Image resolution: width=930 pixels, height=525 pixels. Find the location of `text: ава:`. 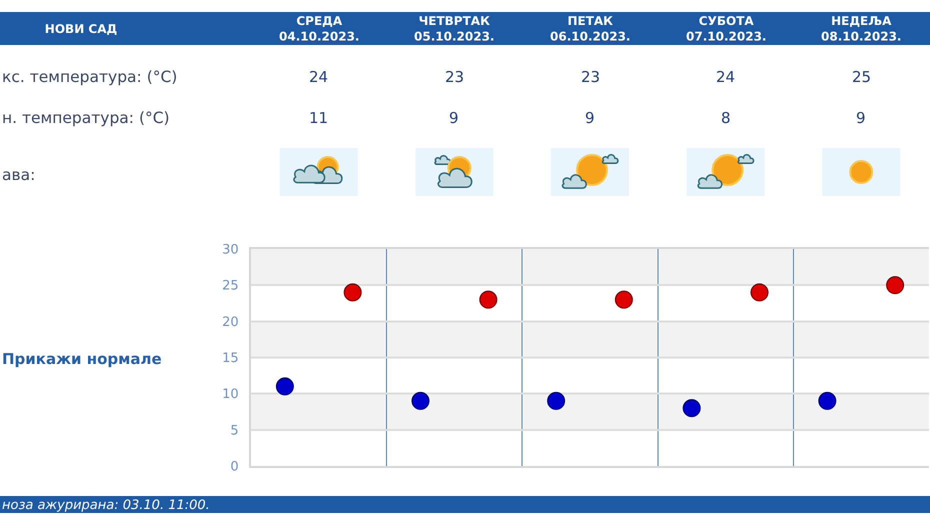

text: ава: is located at coordinates (19, 175).